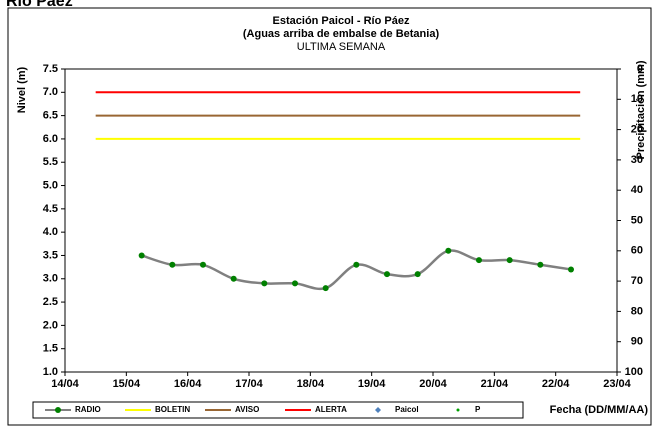 The image size is (659, 428). What do you see at coordinates (637, 220) in the screenshot?
I see `y2-tick-label: 50` at bounding box center [637, 220].